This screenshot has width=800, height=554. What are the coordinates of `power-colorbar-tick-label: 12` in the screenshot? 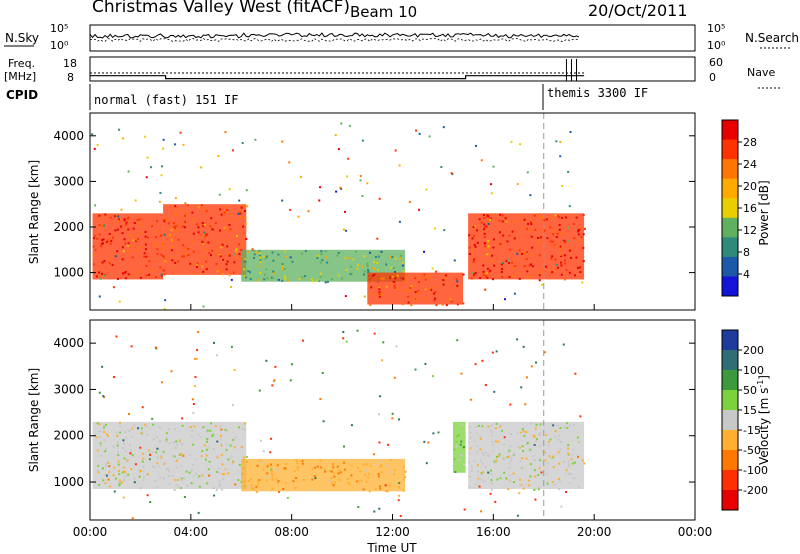 It's located at (750, 230).